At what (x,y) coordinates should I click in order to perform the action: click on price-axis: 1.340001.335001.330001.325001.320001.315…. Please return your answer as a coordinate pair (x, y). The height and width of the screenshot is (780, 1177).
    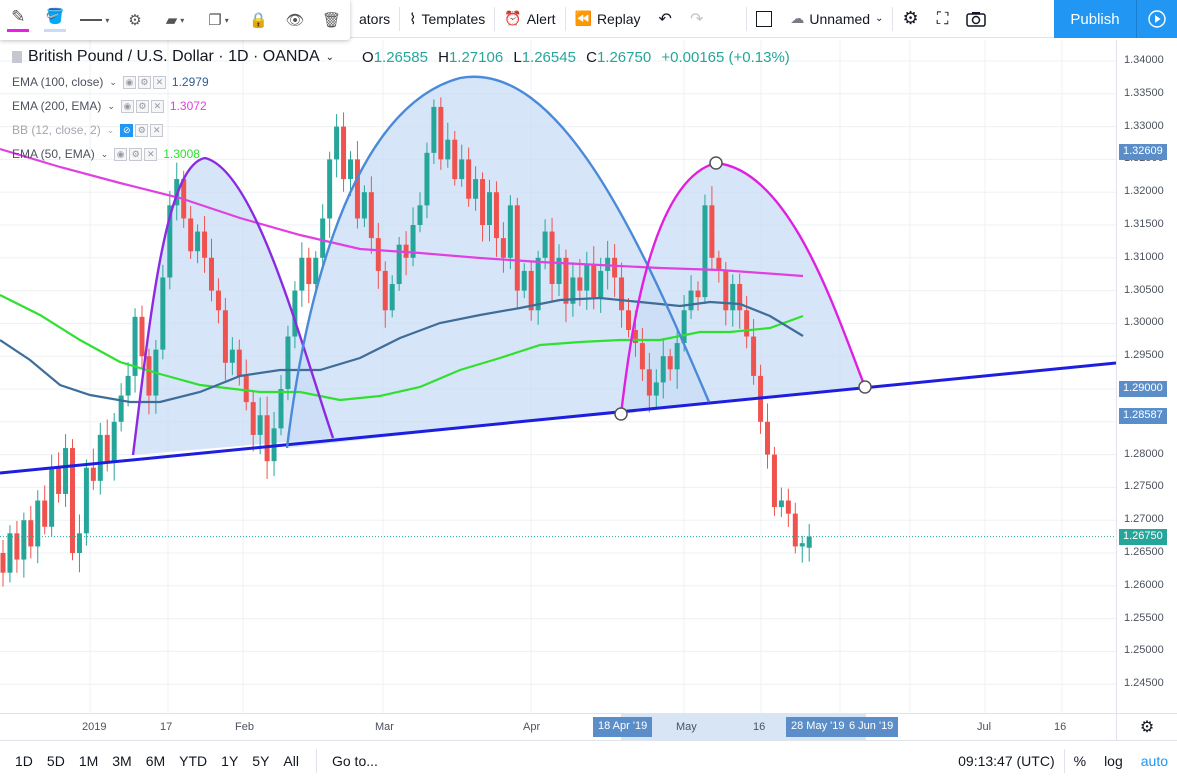
    Looking at the image, I should click on (1146, 376).